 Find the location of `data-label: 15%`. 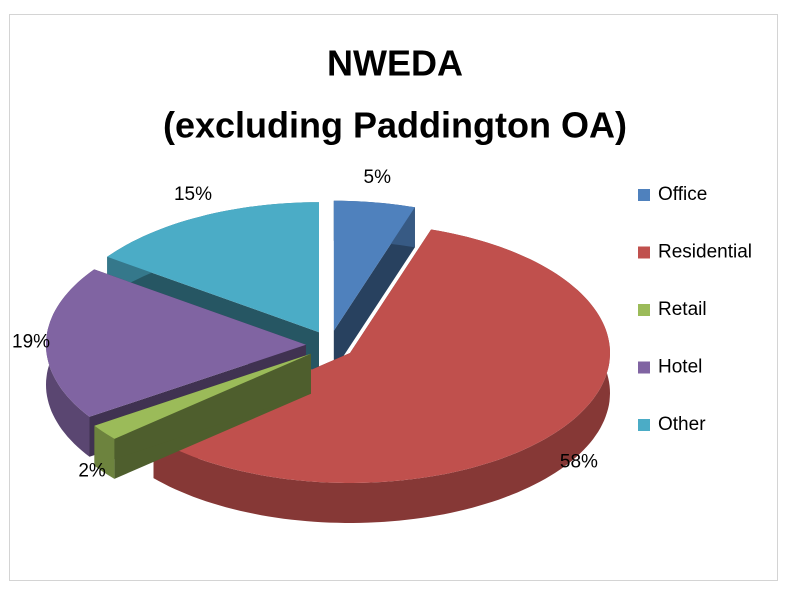

data-label: 15% is located at coordinates (193, 194).